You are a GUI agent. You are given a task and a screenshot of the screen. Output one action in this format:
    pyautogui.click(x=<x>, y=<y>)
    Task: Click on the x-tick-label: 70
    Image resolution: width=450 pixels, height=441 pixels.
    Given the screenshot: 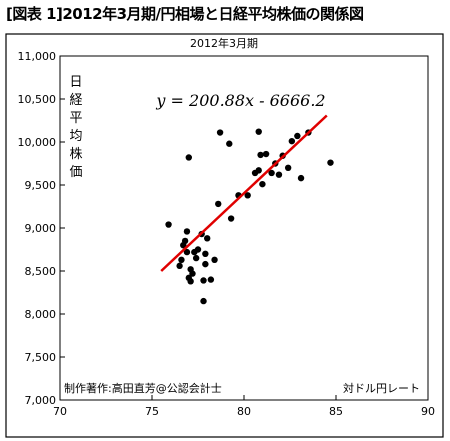 What is the action you would take?
    pyautogui.click(x=60, y=411)
    